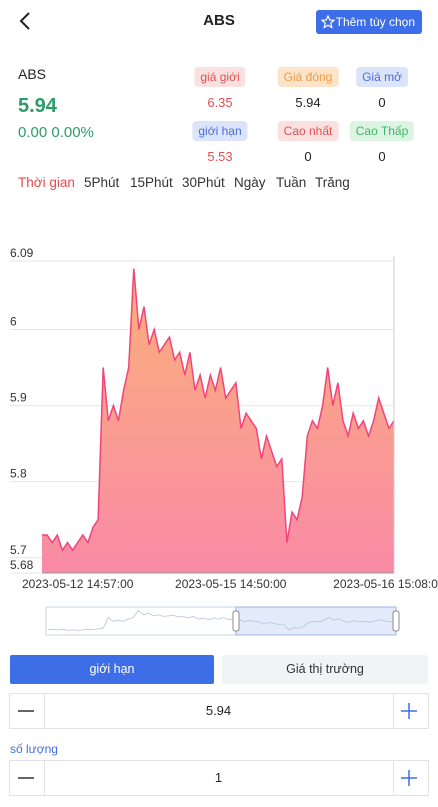 The height and width of the screenshot is (807, 438). What do you see at coordinates (22, 253) in the screenshot?
I see `y-tick-label: 6.09` at bounding box center [22, 253].